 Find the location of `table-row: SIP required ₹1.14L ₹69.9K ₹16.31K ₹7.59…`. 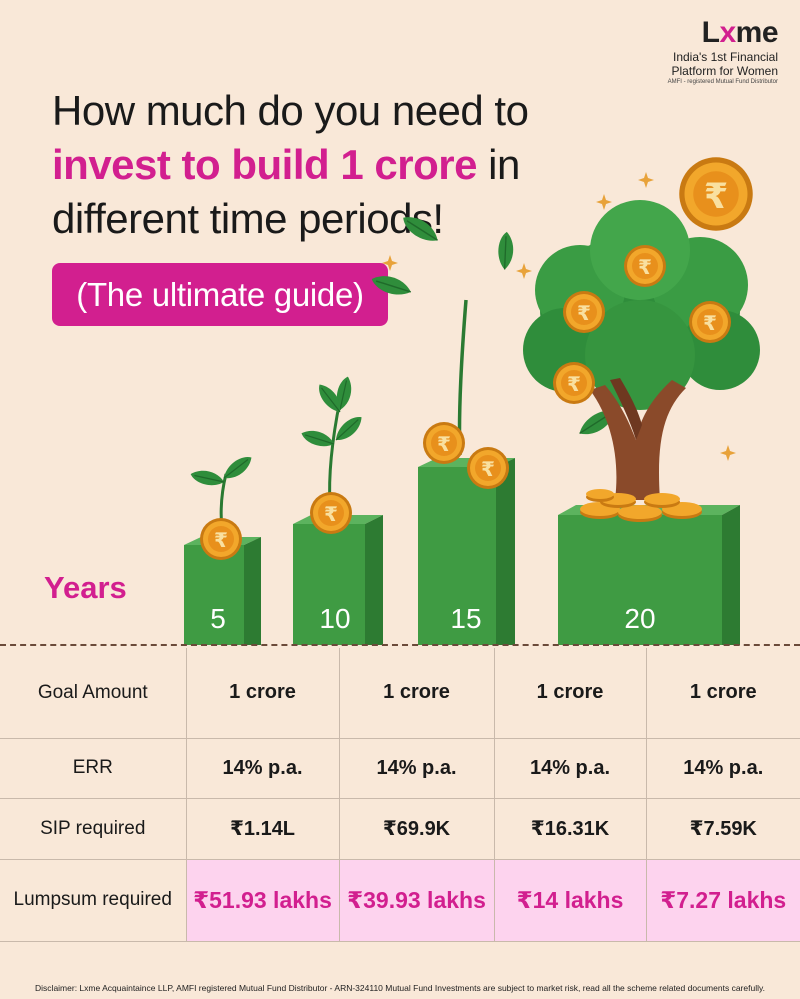

table-row: SIP required ₹1.14L ₹69.9K ₹16.31K ₹7.59… is located at coordinates (400, 828).